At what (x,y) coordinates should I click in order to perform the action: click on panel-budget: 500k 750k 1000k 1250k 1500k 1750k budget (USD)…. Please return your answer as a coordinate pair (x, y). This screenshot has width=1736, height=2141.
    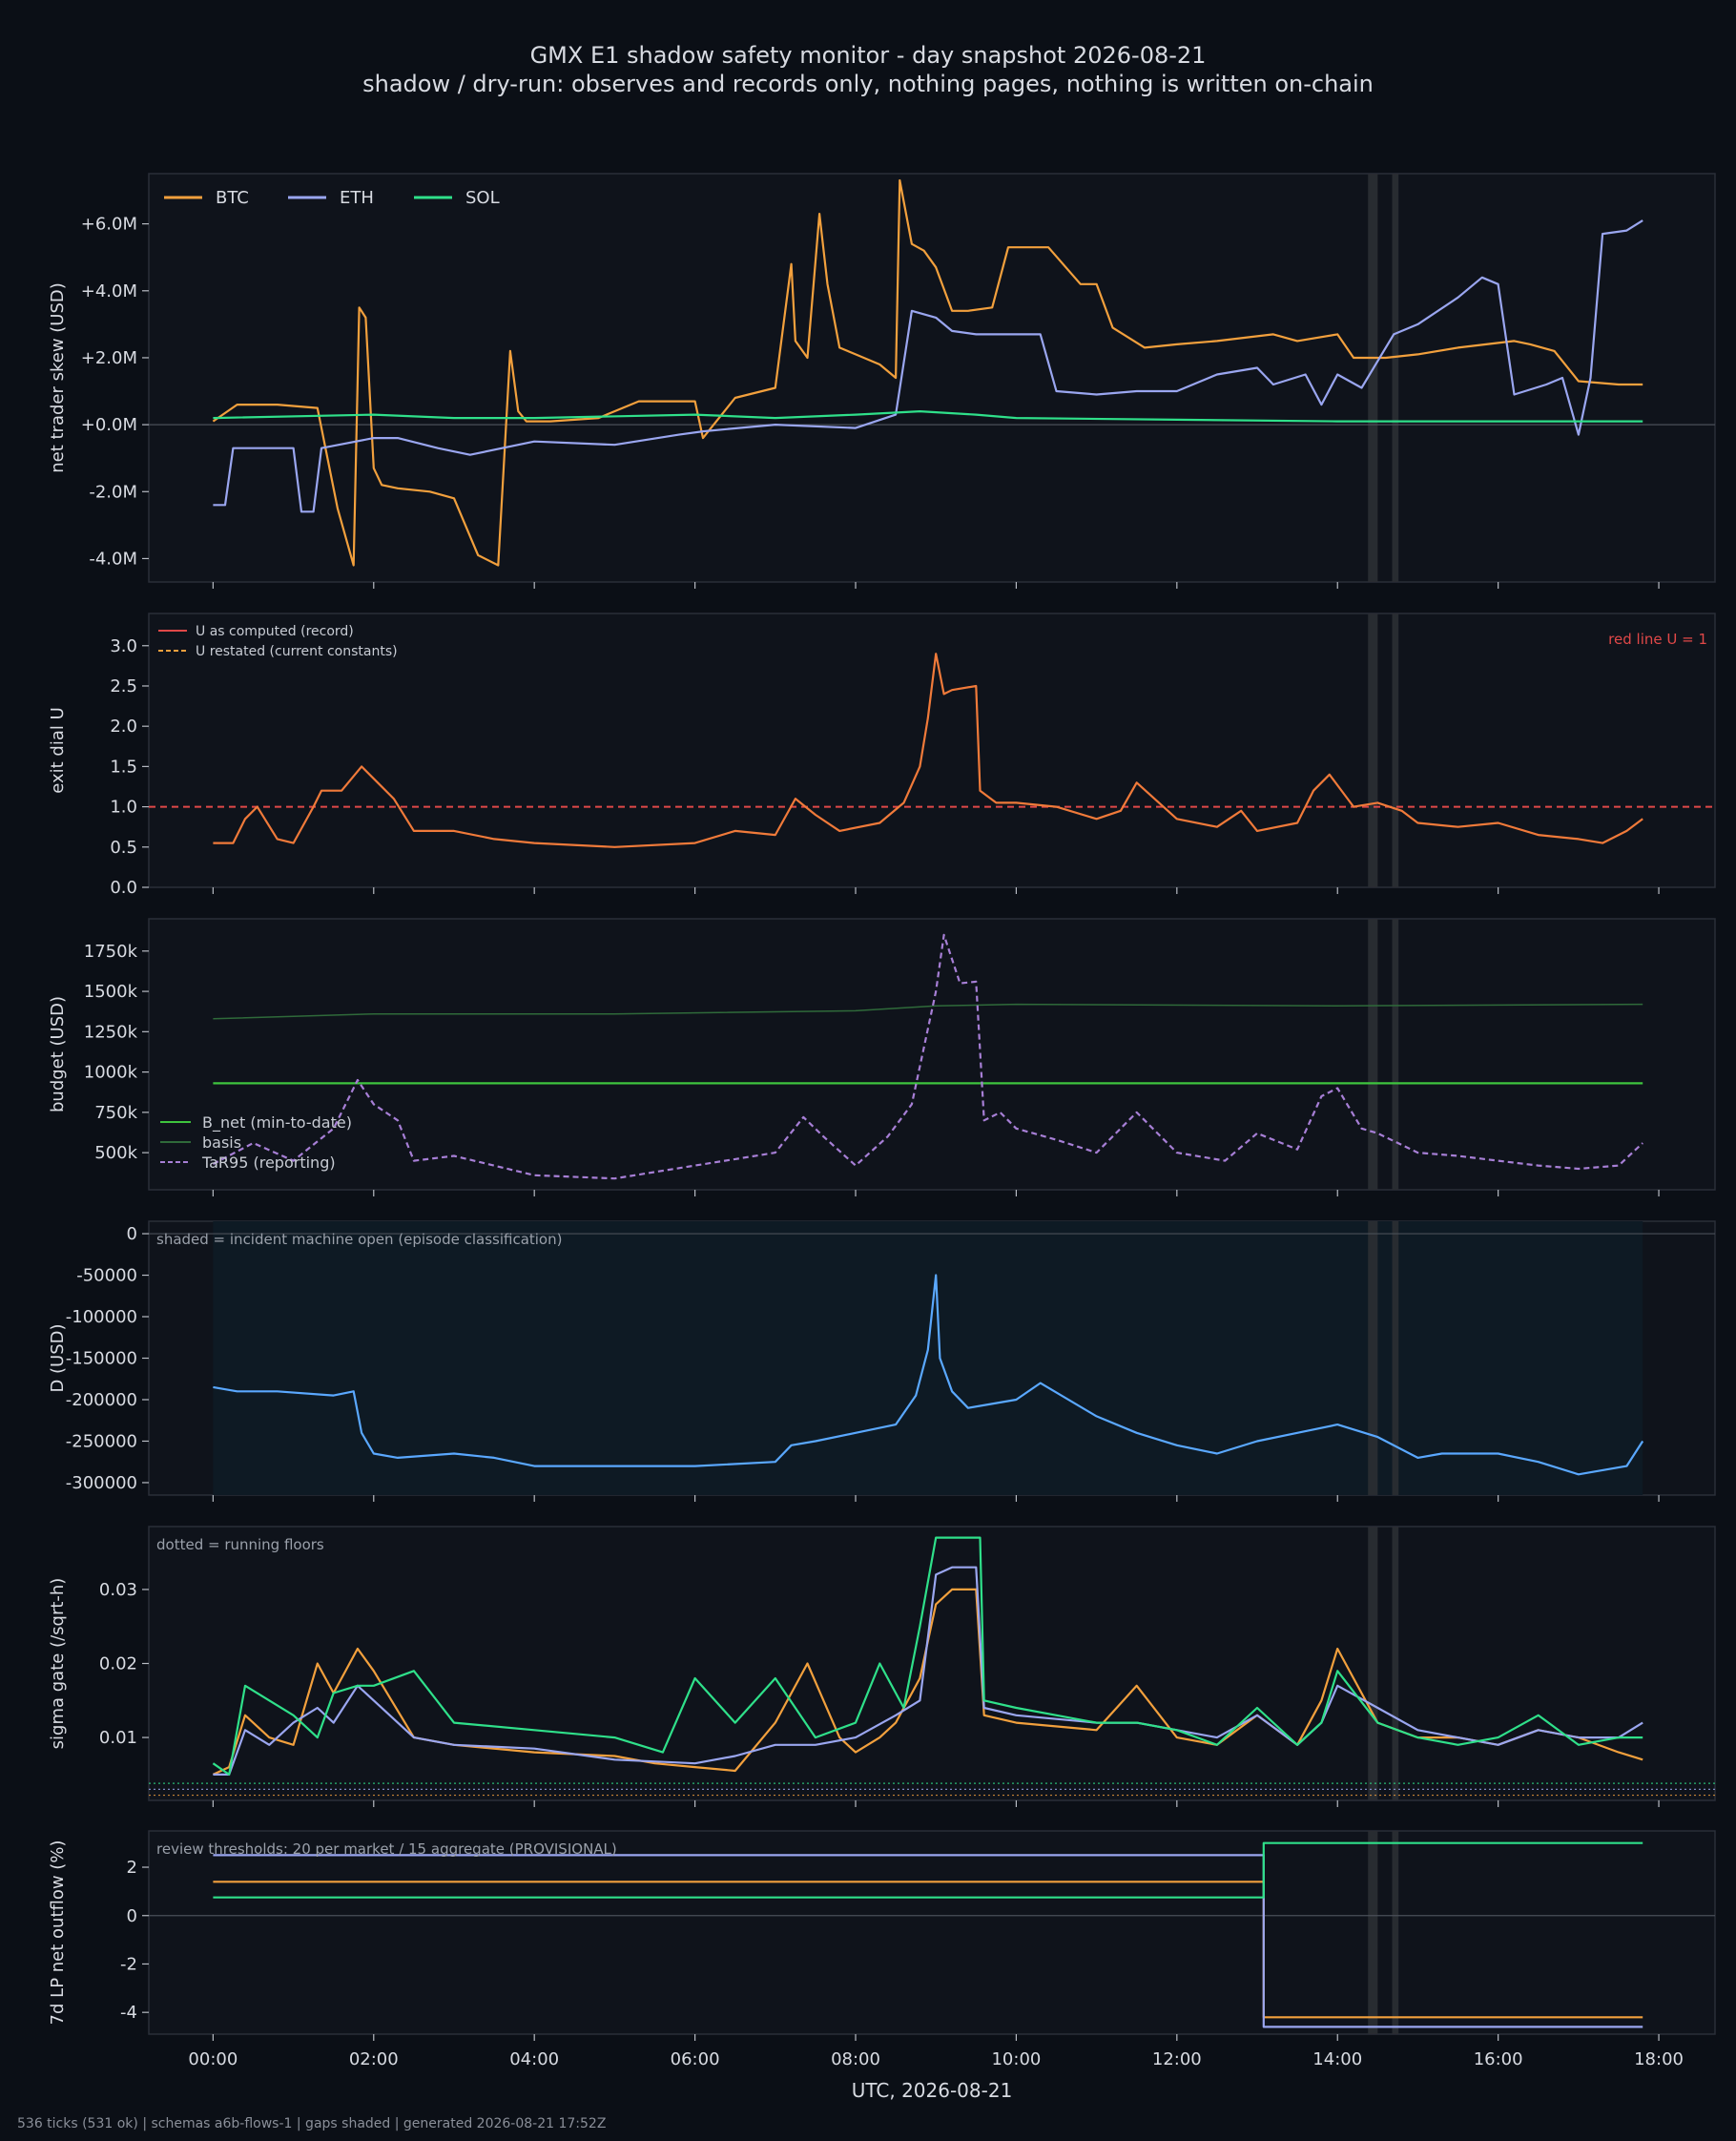
    Looking at the image, I should click on (882, 1057).